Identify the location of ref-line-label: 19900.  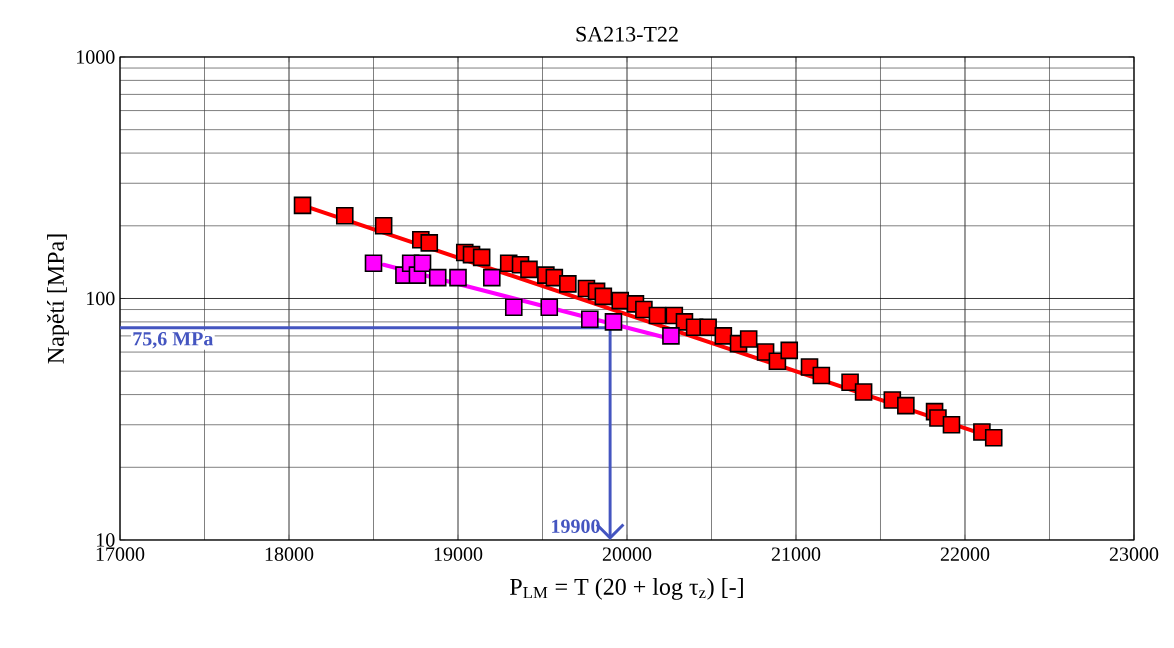
(576, 526).